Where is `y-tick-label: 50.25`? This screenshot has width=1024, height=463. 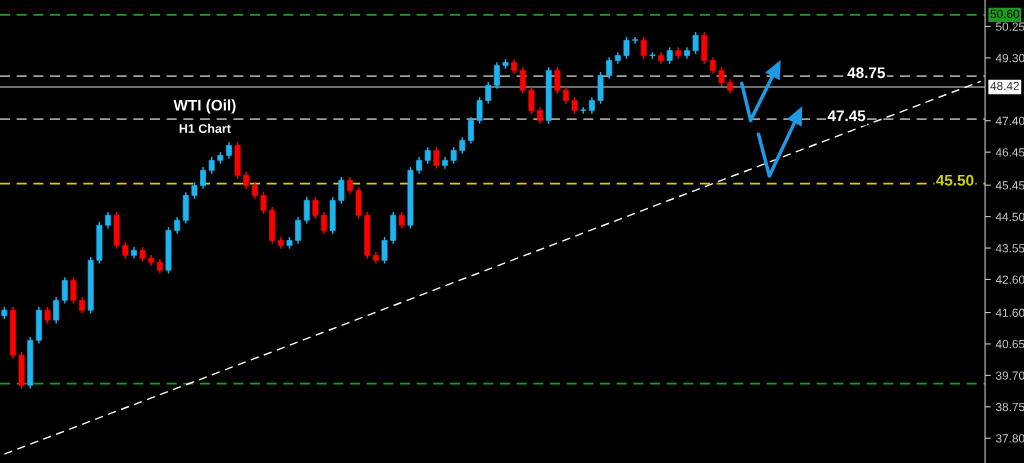
y-tick-label: 50.25 is located at coordinates (1009, 26).